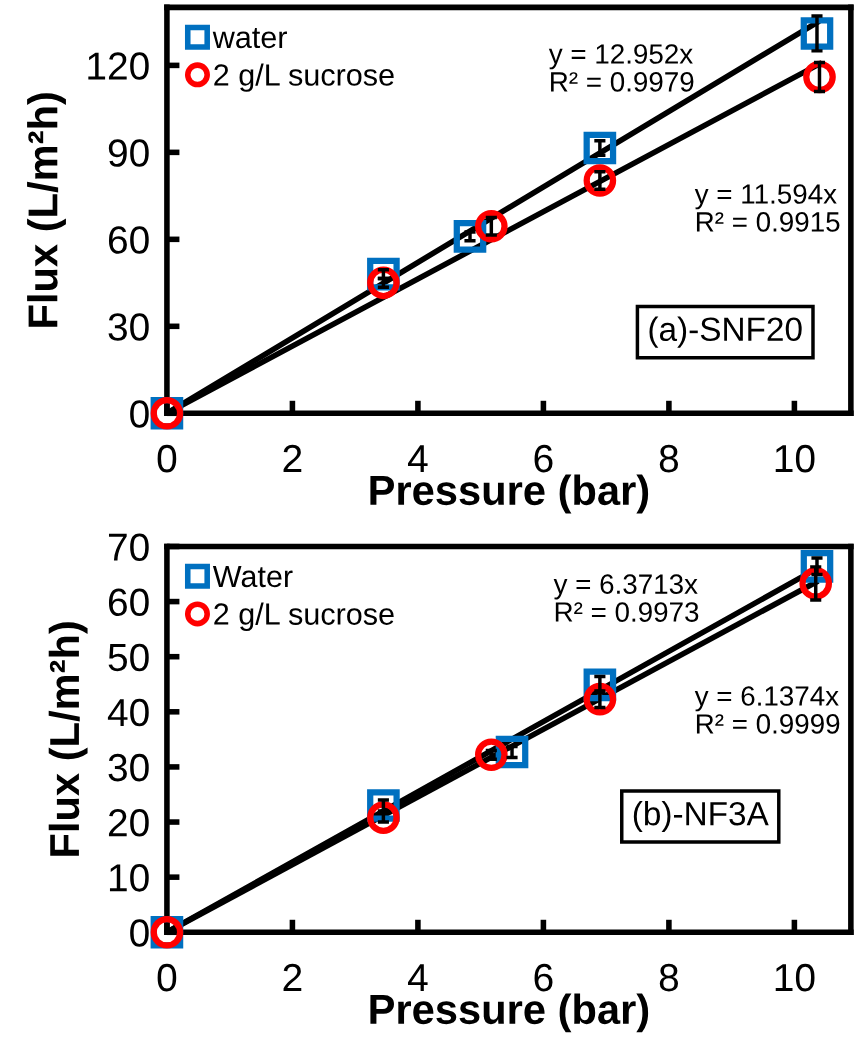 Image resolution: width=856 pixels, height=1057 pixels. Describe the element at coordinates (128, 822) in the screenshot. I see `y-tick-label: 20` at that location.